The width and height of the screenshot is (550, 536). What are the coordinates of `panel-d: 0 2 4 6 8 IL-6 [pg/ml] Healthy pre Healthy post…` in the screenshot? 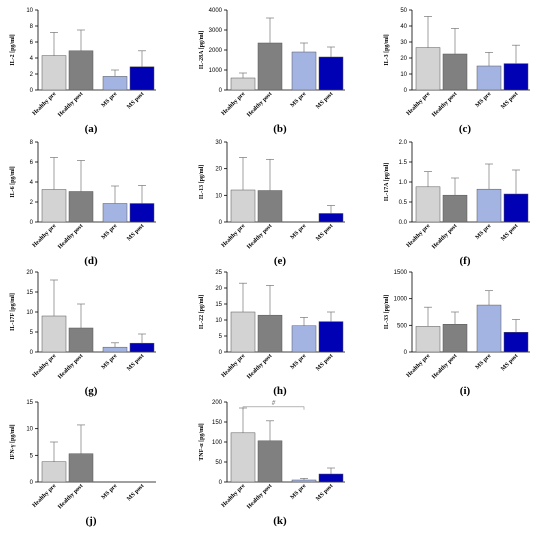 It's located at (83, 203).